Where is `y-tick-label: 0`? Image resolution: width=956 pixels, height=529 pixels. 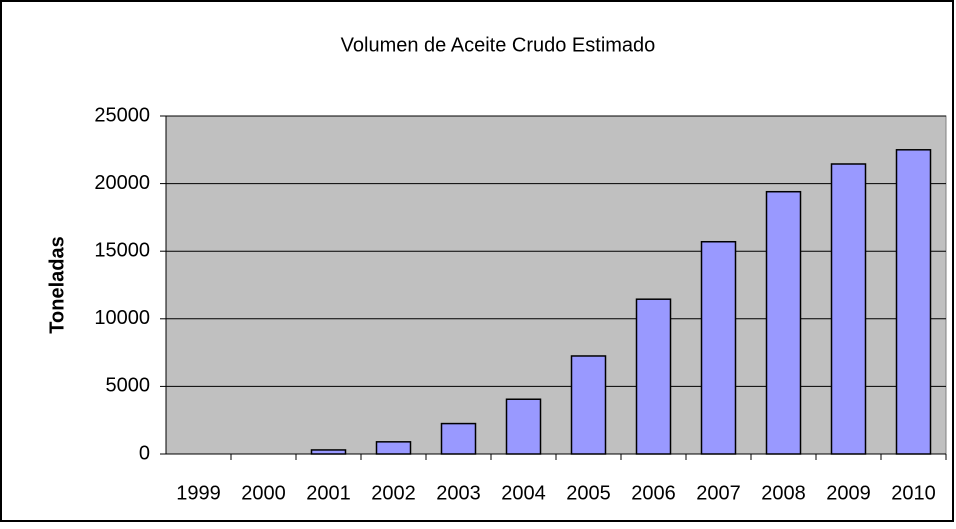 y-tick-label: 0 is located at coordinates (144, 453).